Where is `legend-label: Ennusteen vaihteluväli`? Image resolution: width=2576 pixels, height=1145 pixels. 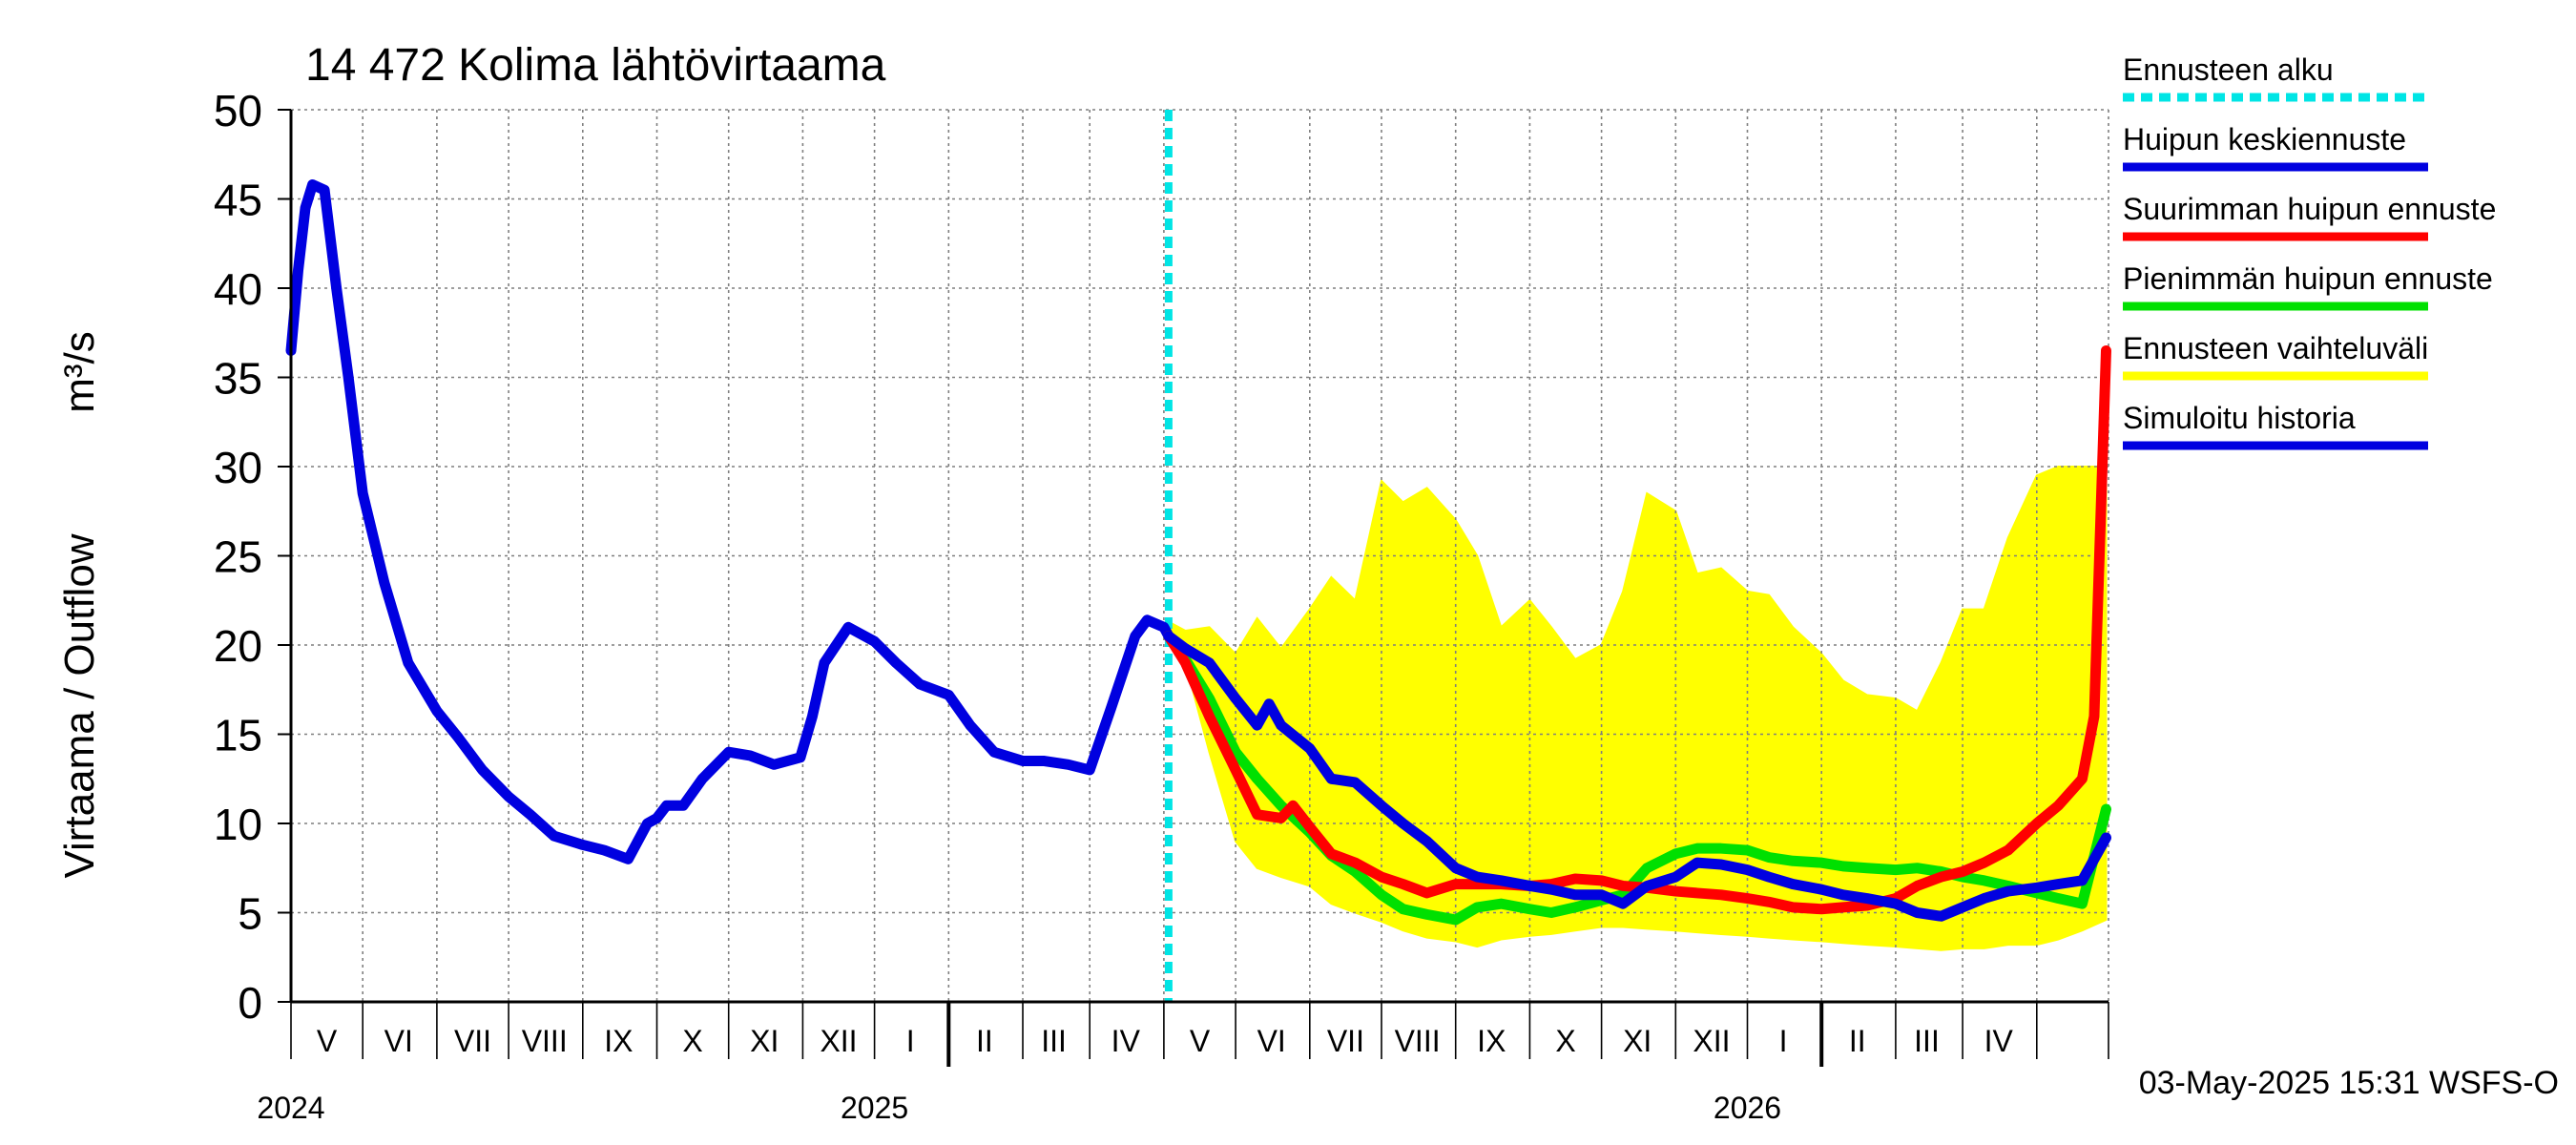 legend-label: Ennusteen vaihteluväli is located at coordinates (2275, 348).